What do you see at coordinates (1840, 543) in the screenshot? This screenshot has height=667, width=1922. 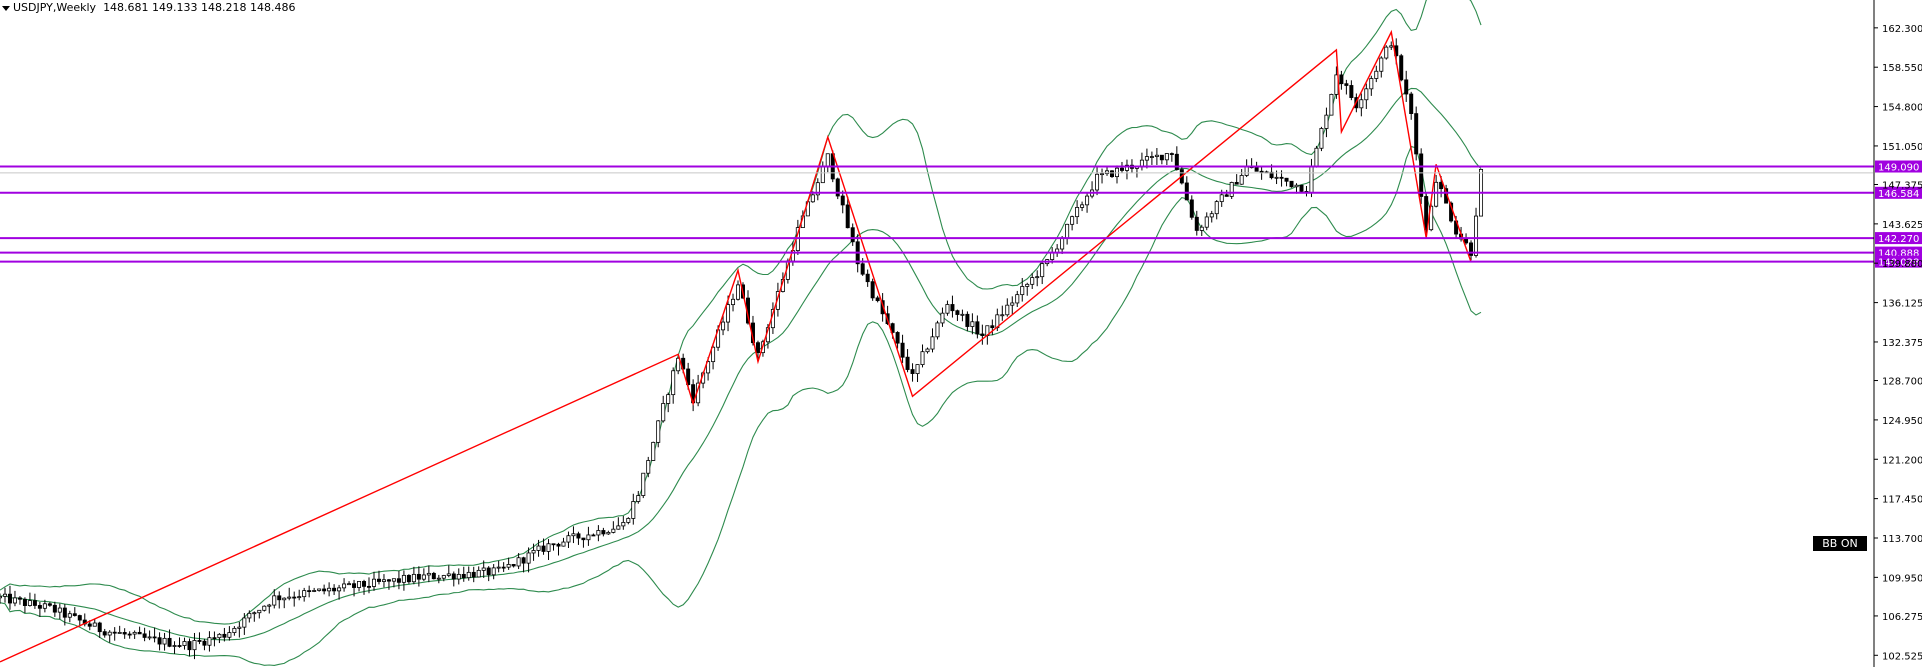 I see `bb-toggle-button: BB ON` at bounding box center [1840, 543].